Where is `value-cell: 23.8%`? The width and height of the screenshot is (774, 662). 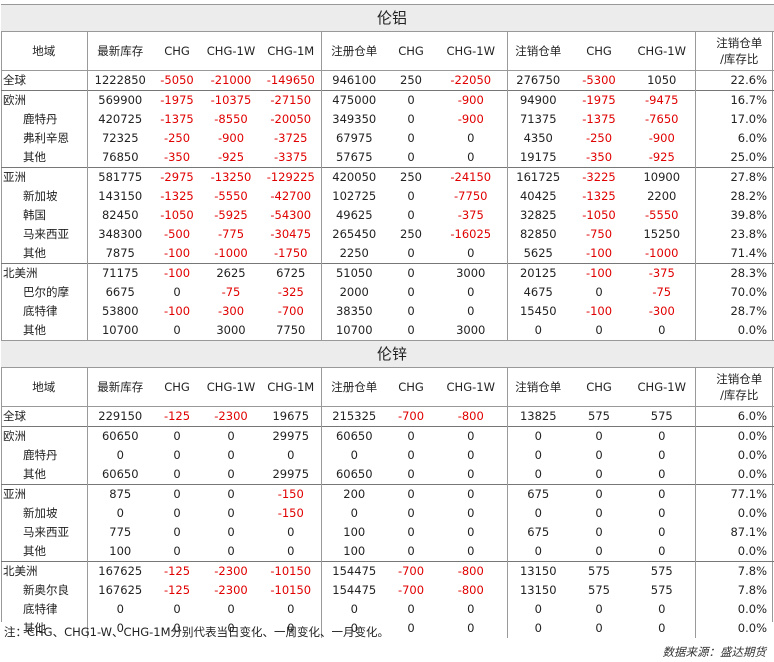
value-cell: 23.8% is located at coordinates (734, 234).